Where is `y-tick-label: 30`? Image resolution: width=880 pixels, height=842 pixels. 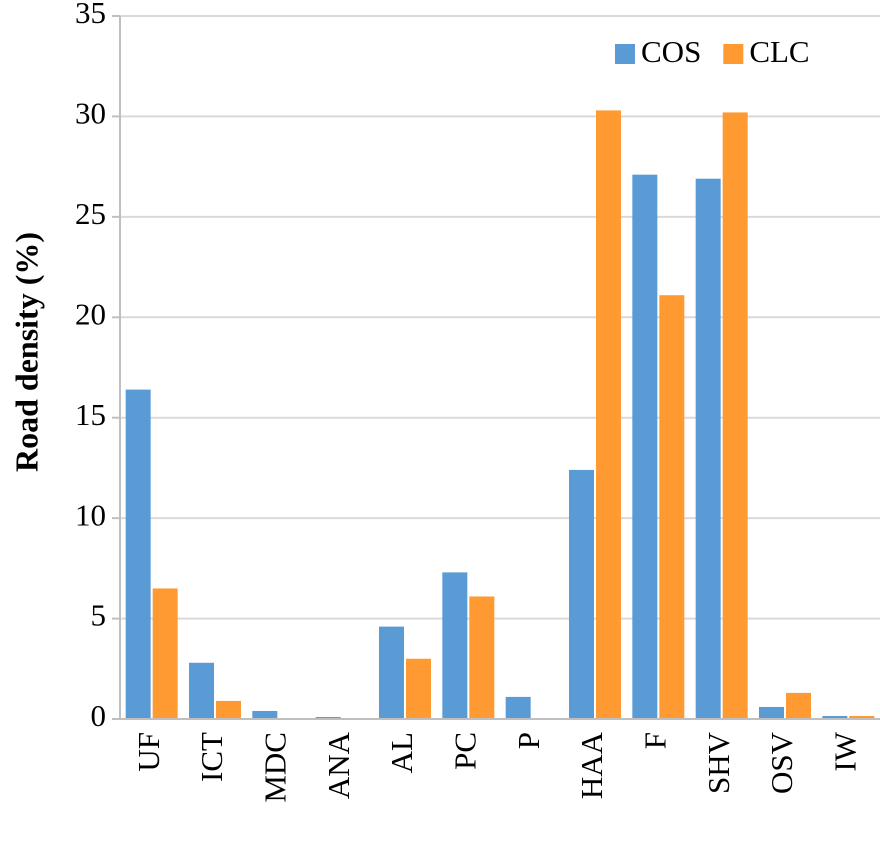 y-tick-label: 30 is located at coordinates (90, 113).